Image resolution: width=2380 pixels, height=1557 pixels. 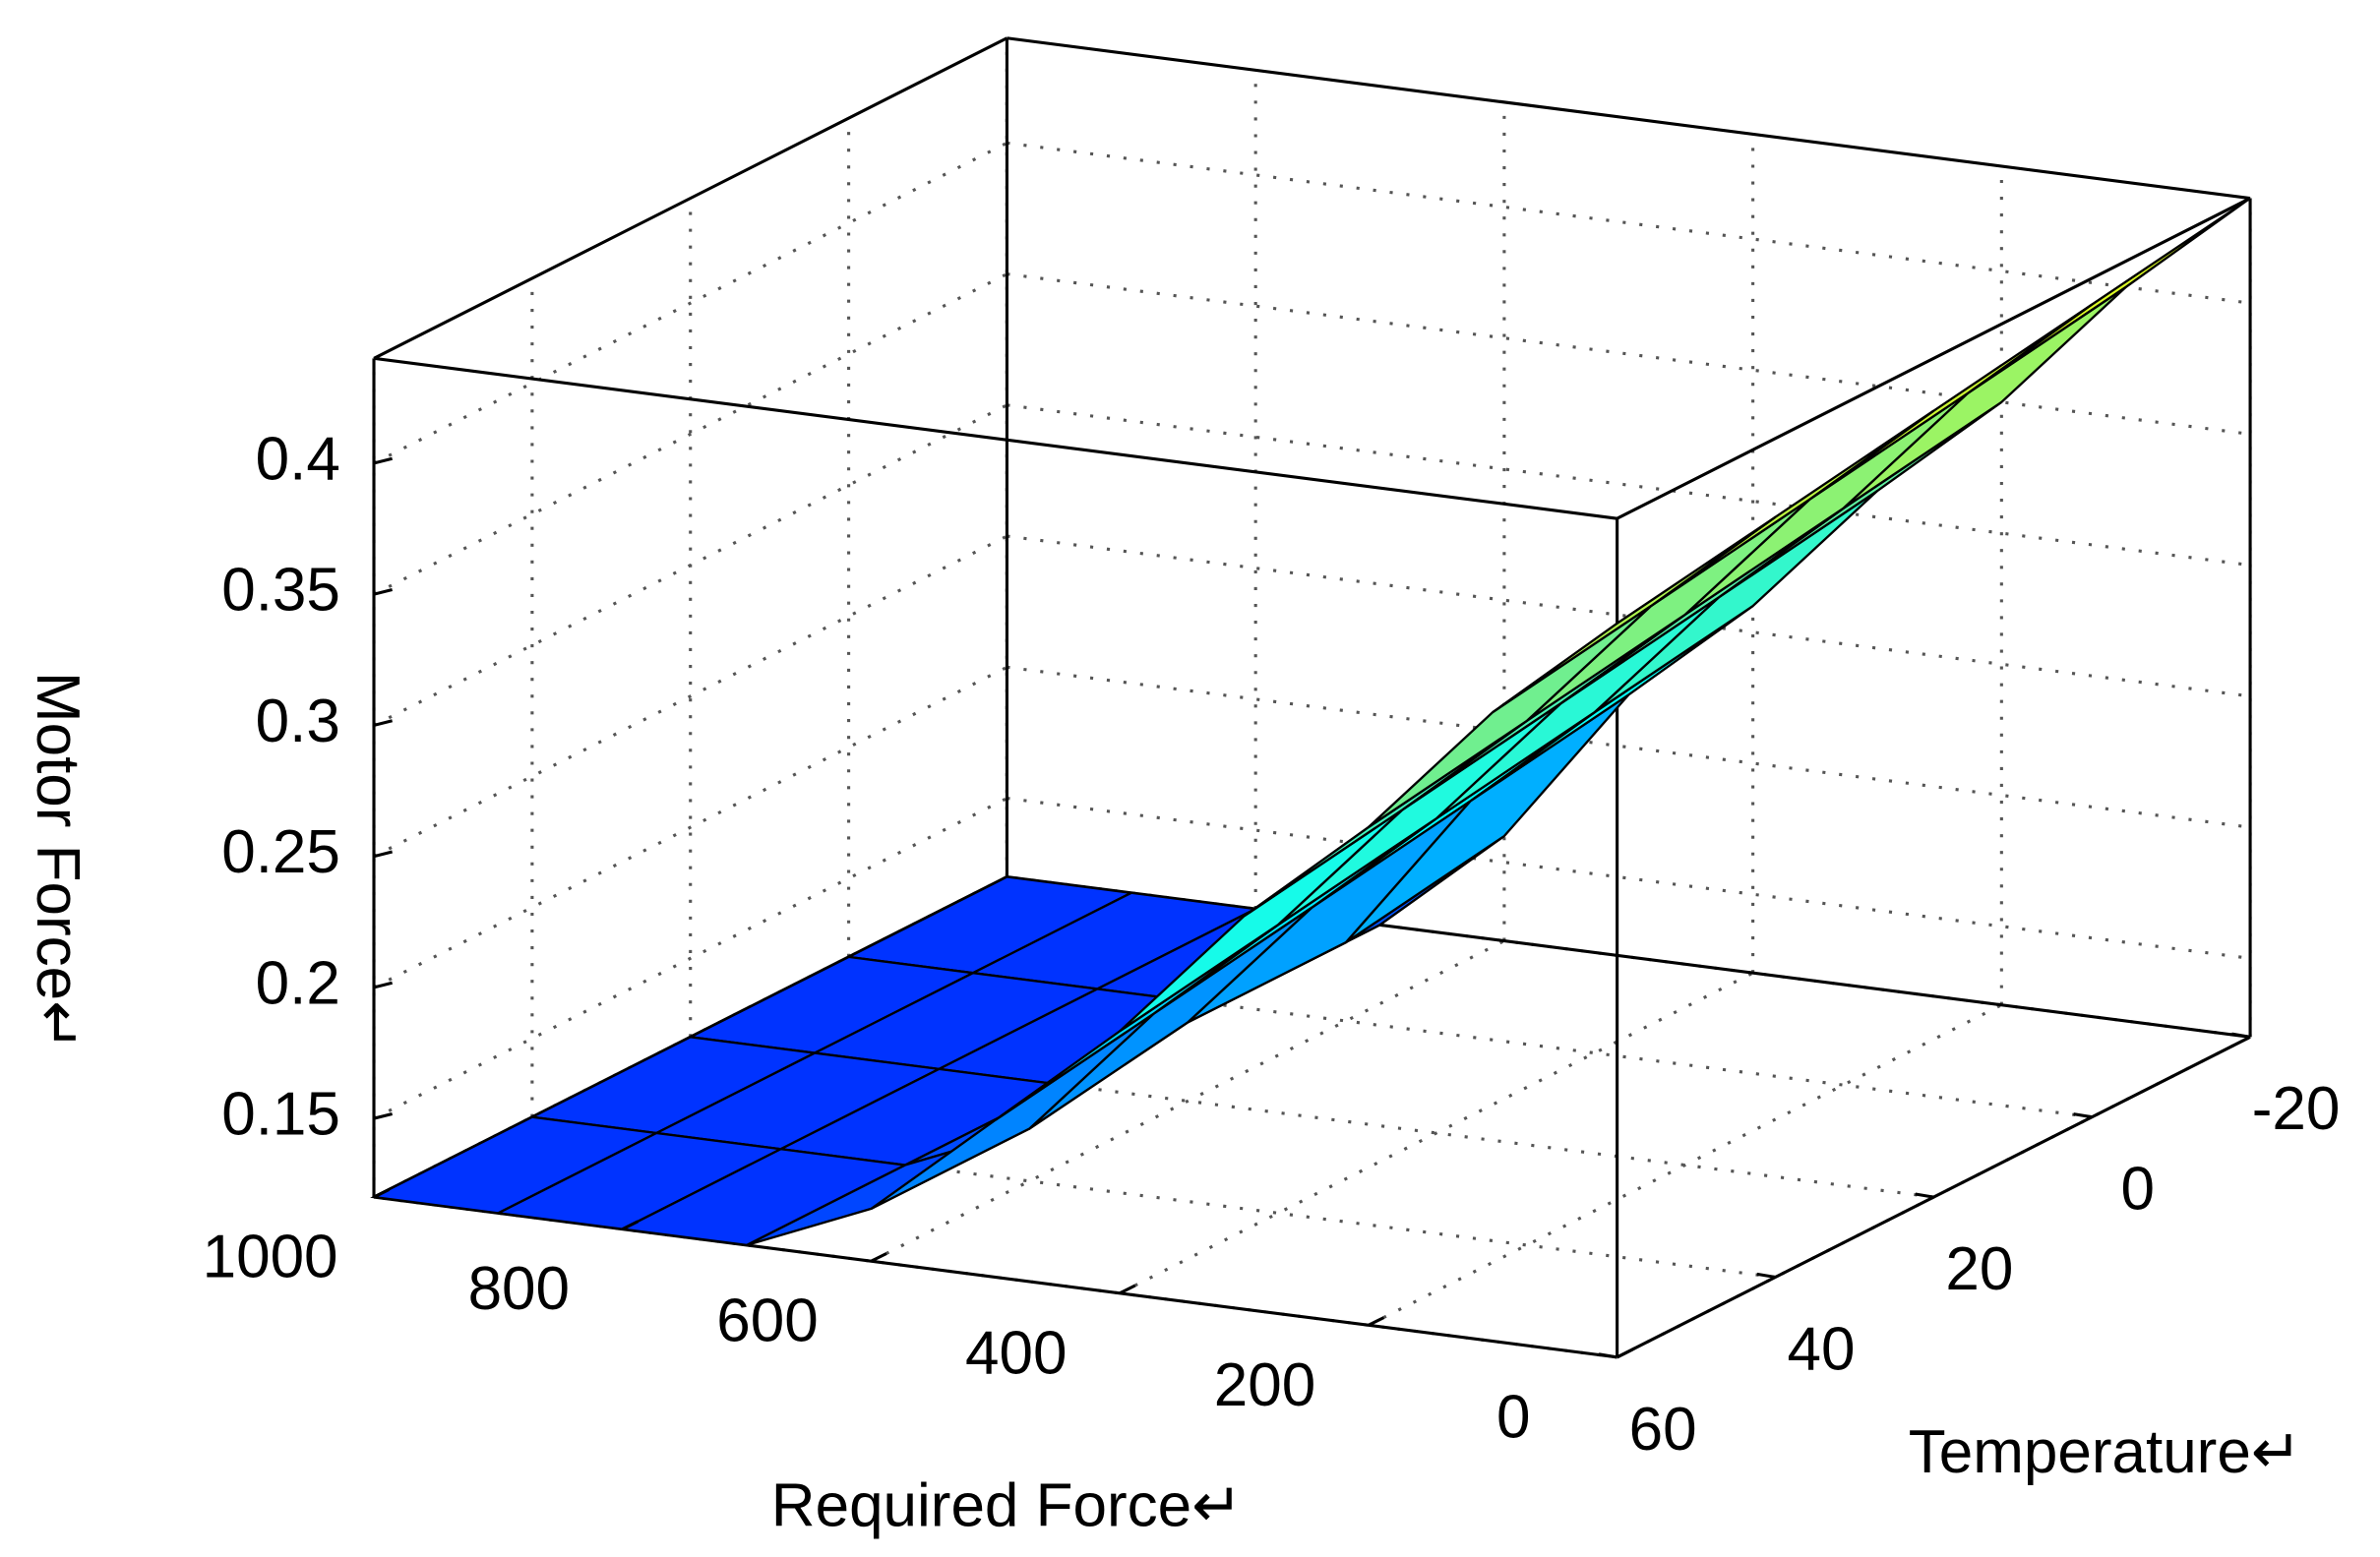 I want to click on x-tick-label: 600, so click(x=767, y=1321).